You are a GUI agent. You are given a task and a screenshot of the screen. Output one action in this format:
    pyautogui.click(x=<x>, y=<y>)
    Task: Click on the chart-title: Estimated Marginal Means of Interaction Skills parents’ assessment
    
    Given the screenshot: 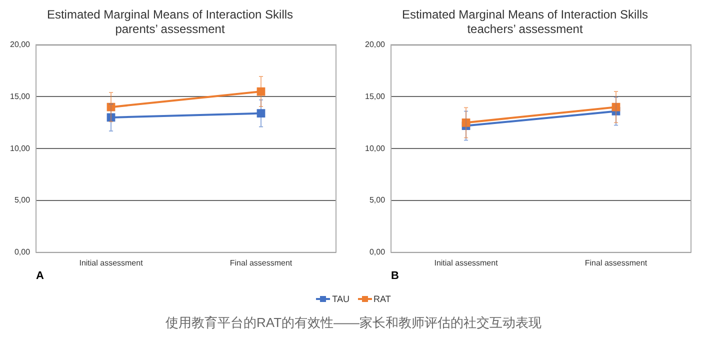 What is the action you would take?
    pyautogui.click(x=170, y=22)
    